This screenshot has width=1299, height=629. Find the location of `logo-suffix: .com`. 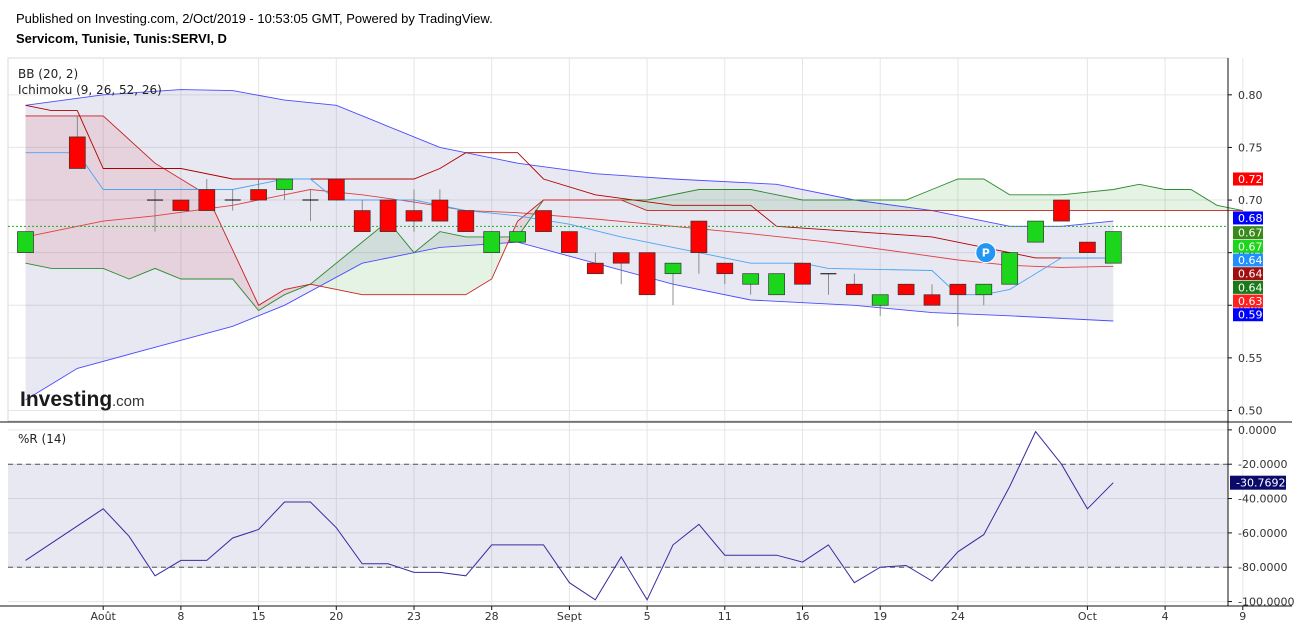

logo-suffix: .com is located at coordinates (128, 401).